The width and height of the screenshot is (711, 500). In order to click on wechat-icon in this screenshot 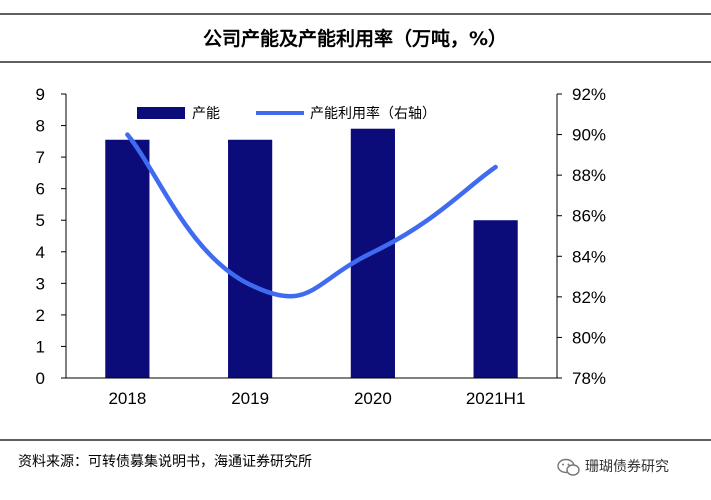, I will do `click(568, 467)`.